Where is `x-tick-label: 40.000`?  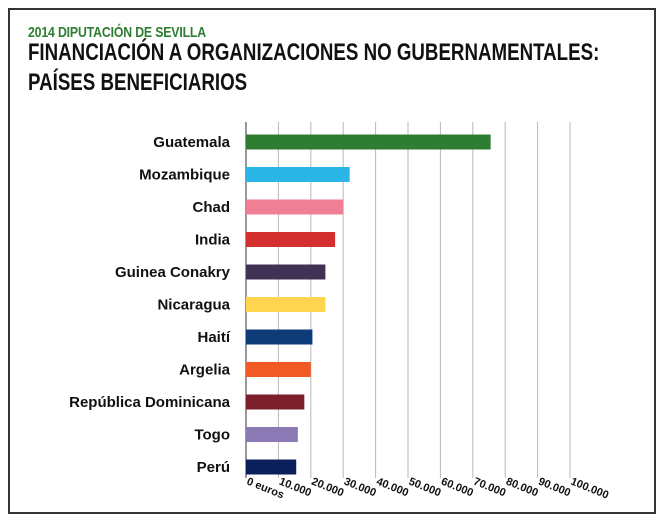 x-tick-label: 40.000 is located at coordinates (392, 488).